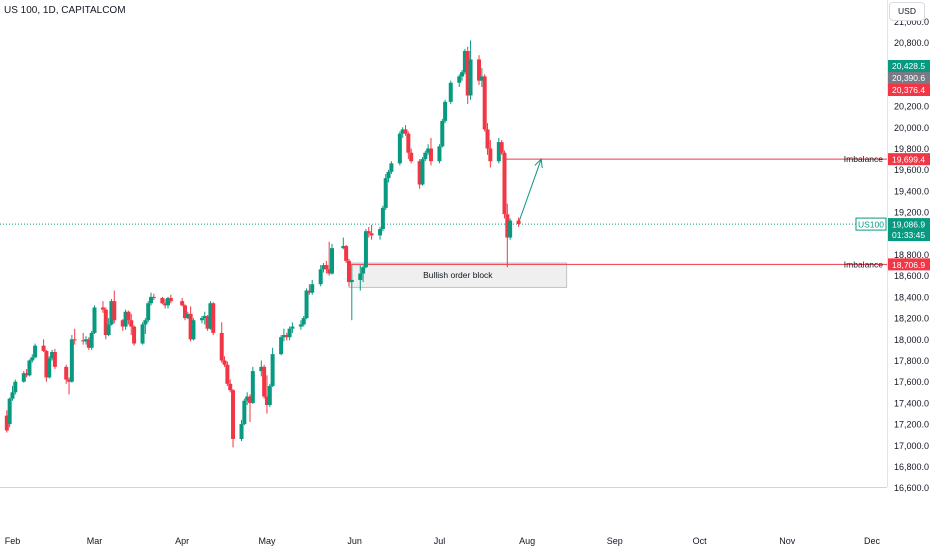 The image size is (932, 555). I want to click on y-tick-label: 18,400.0, so click(911, 297).